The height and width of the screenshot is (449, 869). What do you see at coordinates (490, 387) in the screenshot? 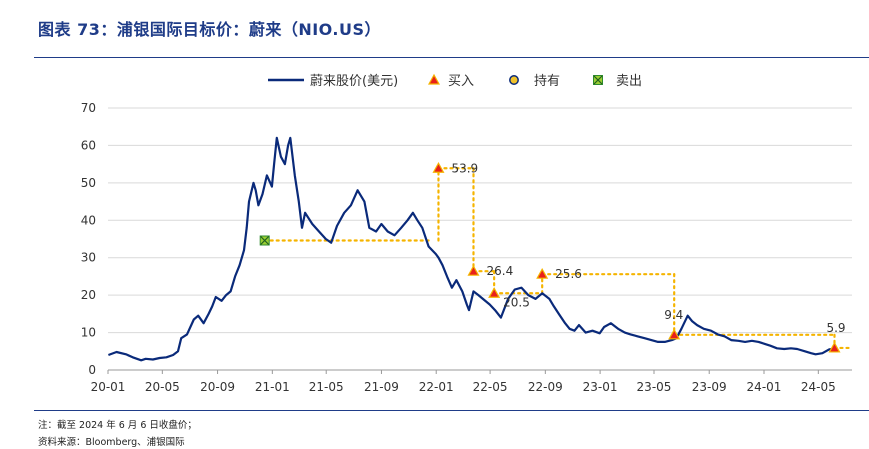
I see `x-tick-label: 22-05` at bounding box center [490, 387].